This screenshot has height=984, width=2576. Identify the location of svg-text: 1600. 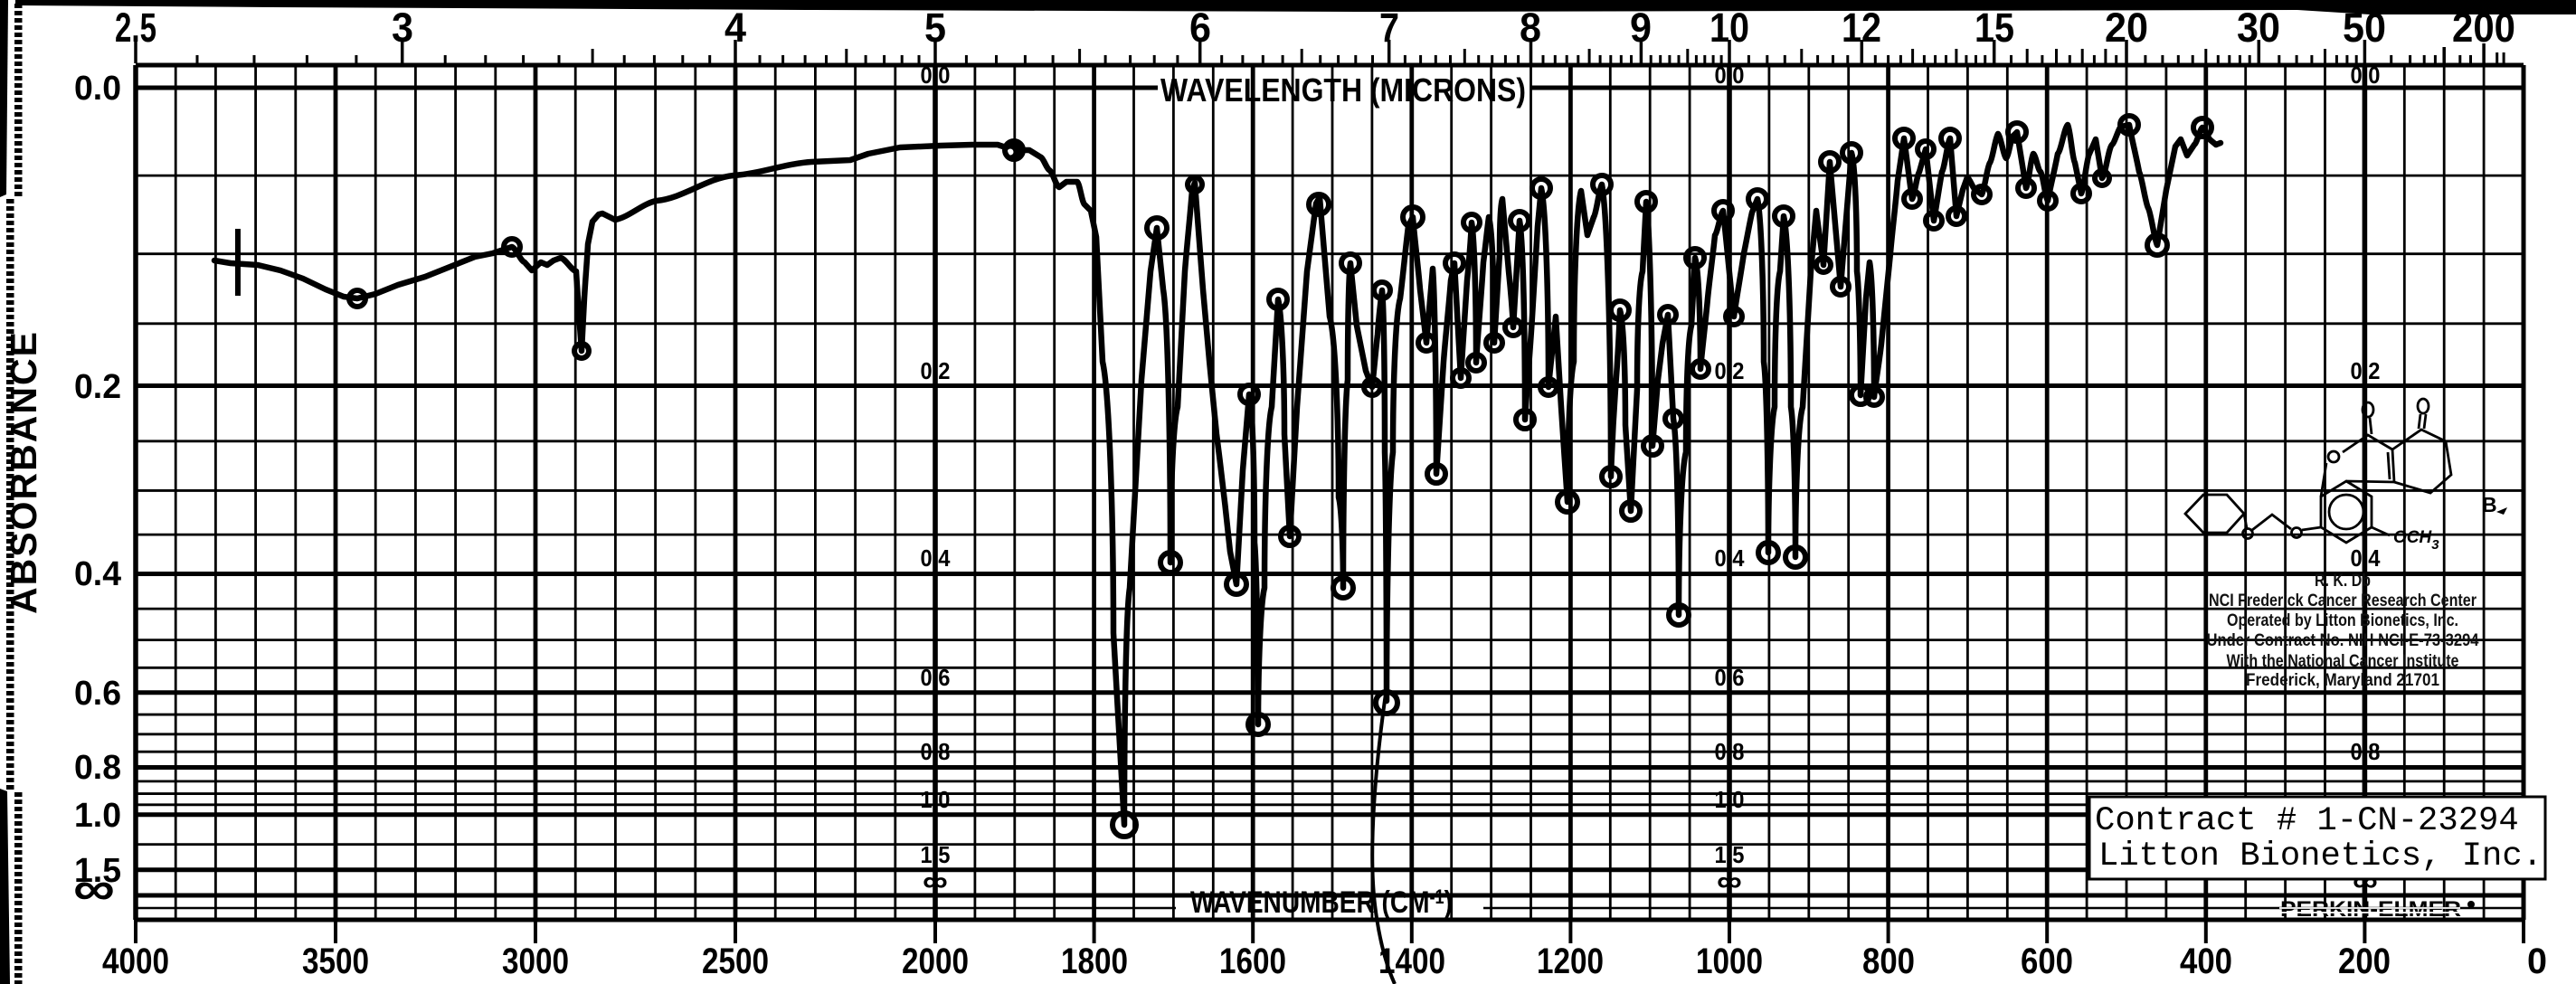
(1252, 961).